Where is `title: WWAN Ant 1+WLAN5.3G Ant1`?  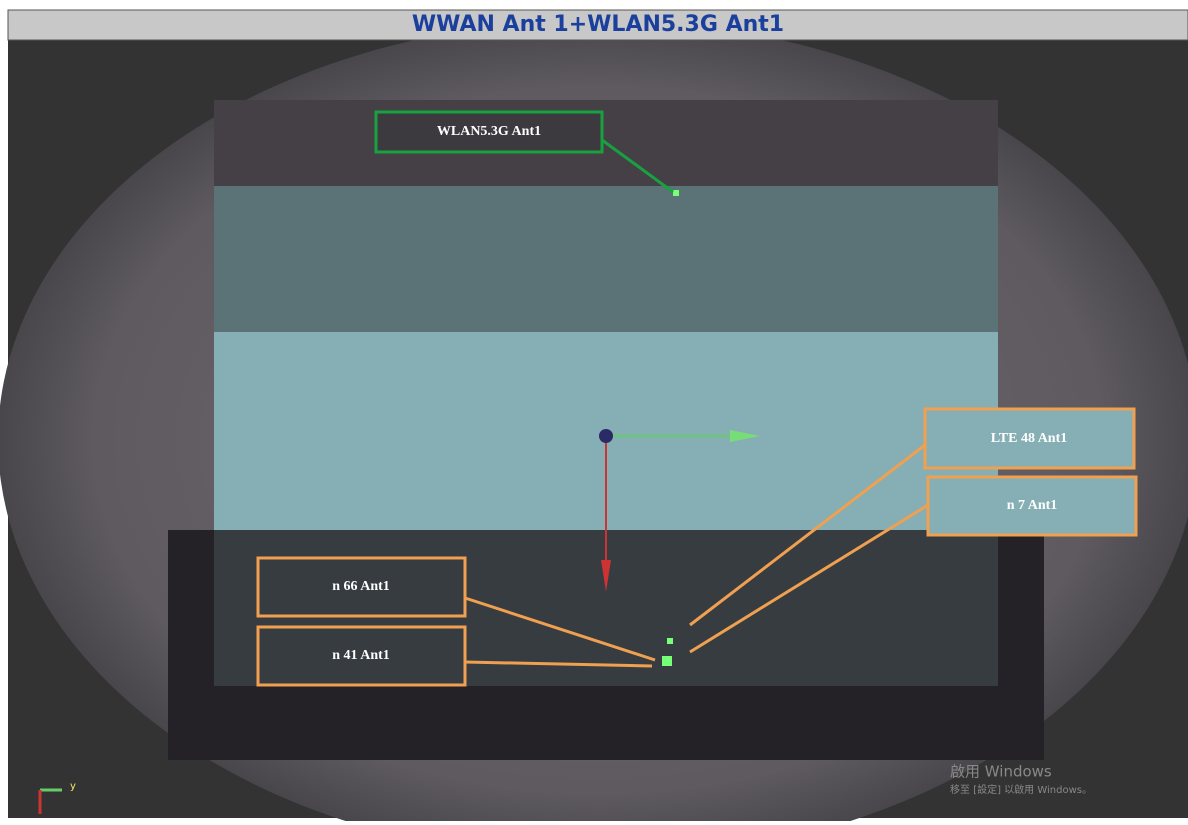
title: WWAN Ant 1+WLAN5.3G Ant1 is located at coordinates (598, 24).